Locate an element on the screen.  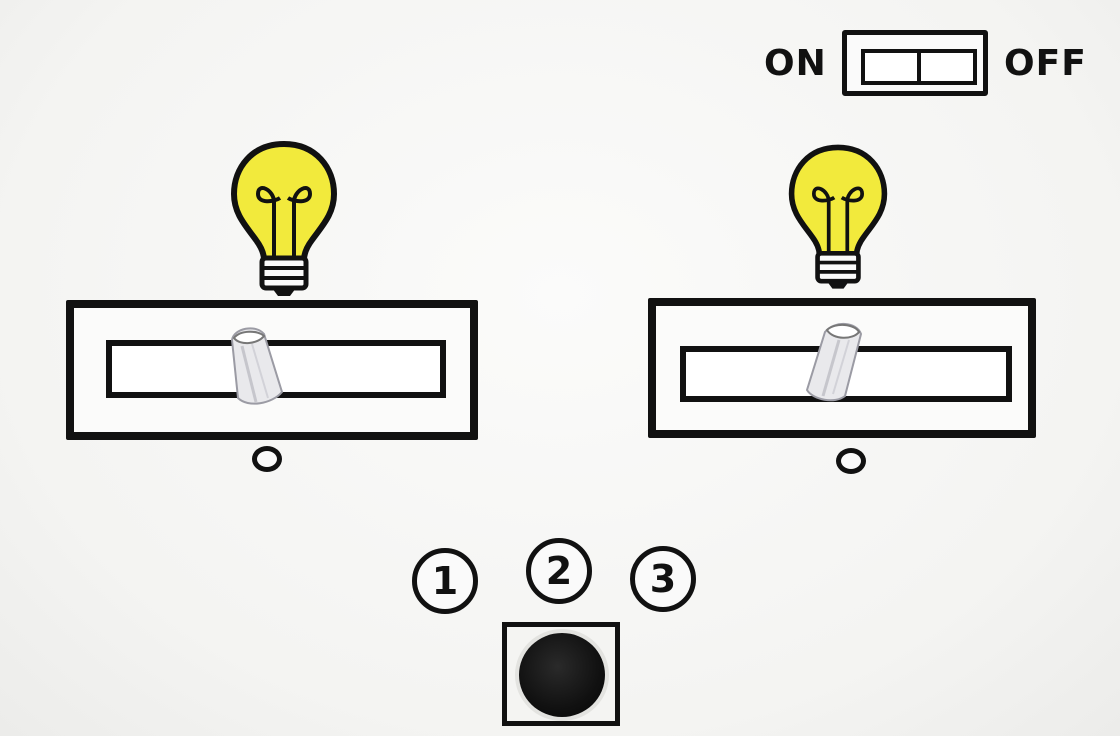
master-switch is located at coordinates (915, 63).